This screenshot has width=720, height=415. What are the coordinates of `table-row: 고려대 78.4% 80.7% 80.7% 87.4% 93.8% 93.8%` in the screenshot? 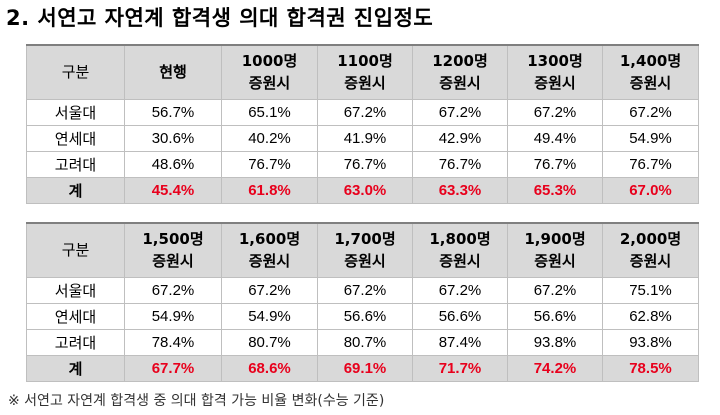 It's located at (362, 342).